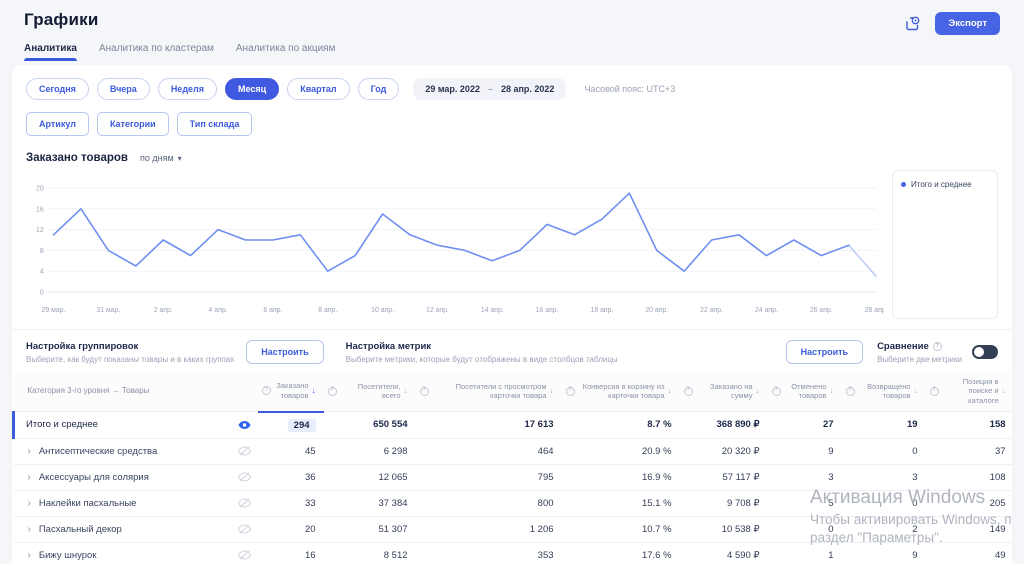 This screenshot has height=564, width=1024. What do you see at coordinates (620, 393) in the screenshot?
I see `column-header: ? Конверсия в корзину из карточки товара ↓` at bounding box center [620, 393].